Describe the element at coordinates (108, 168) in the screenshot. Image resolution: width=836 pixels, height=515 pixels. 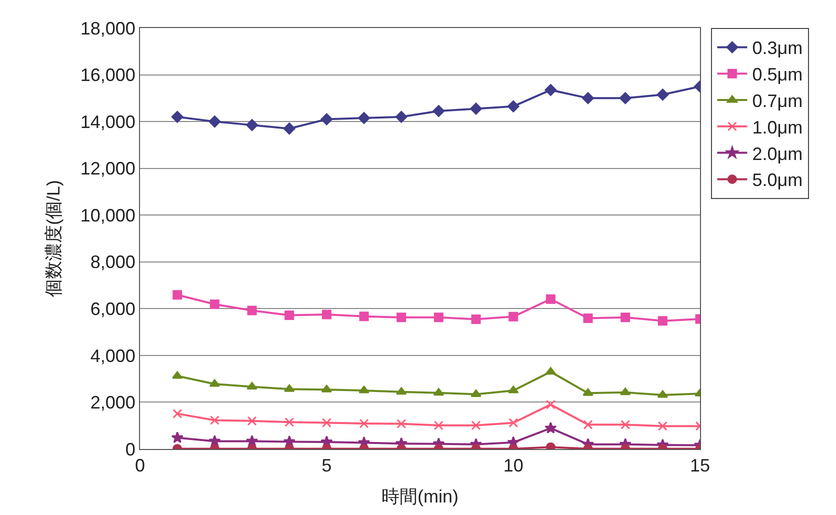
I see `y-tick-label: 12,000` at that location.